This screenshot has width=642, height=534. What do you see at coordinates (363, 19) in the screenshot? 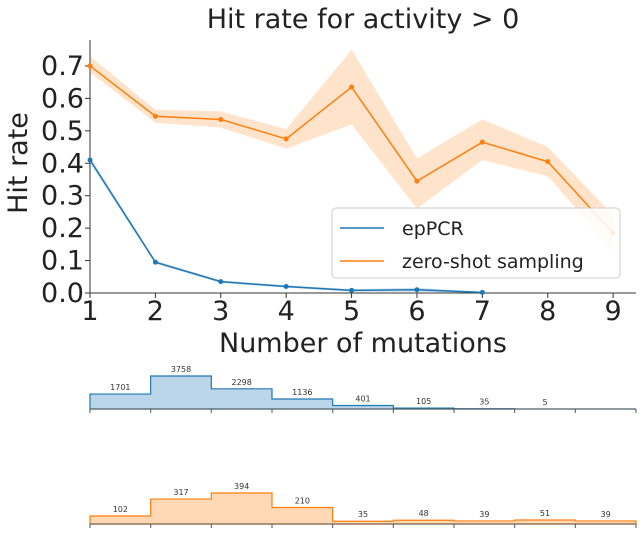
I see `chart-title: Hit rate for activity > 0` at bounding box center [363, 19].